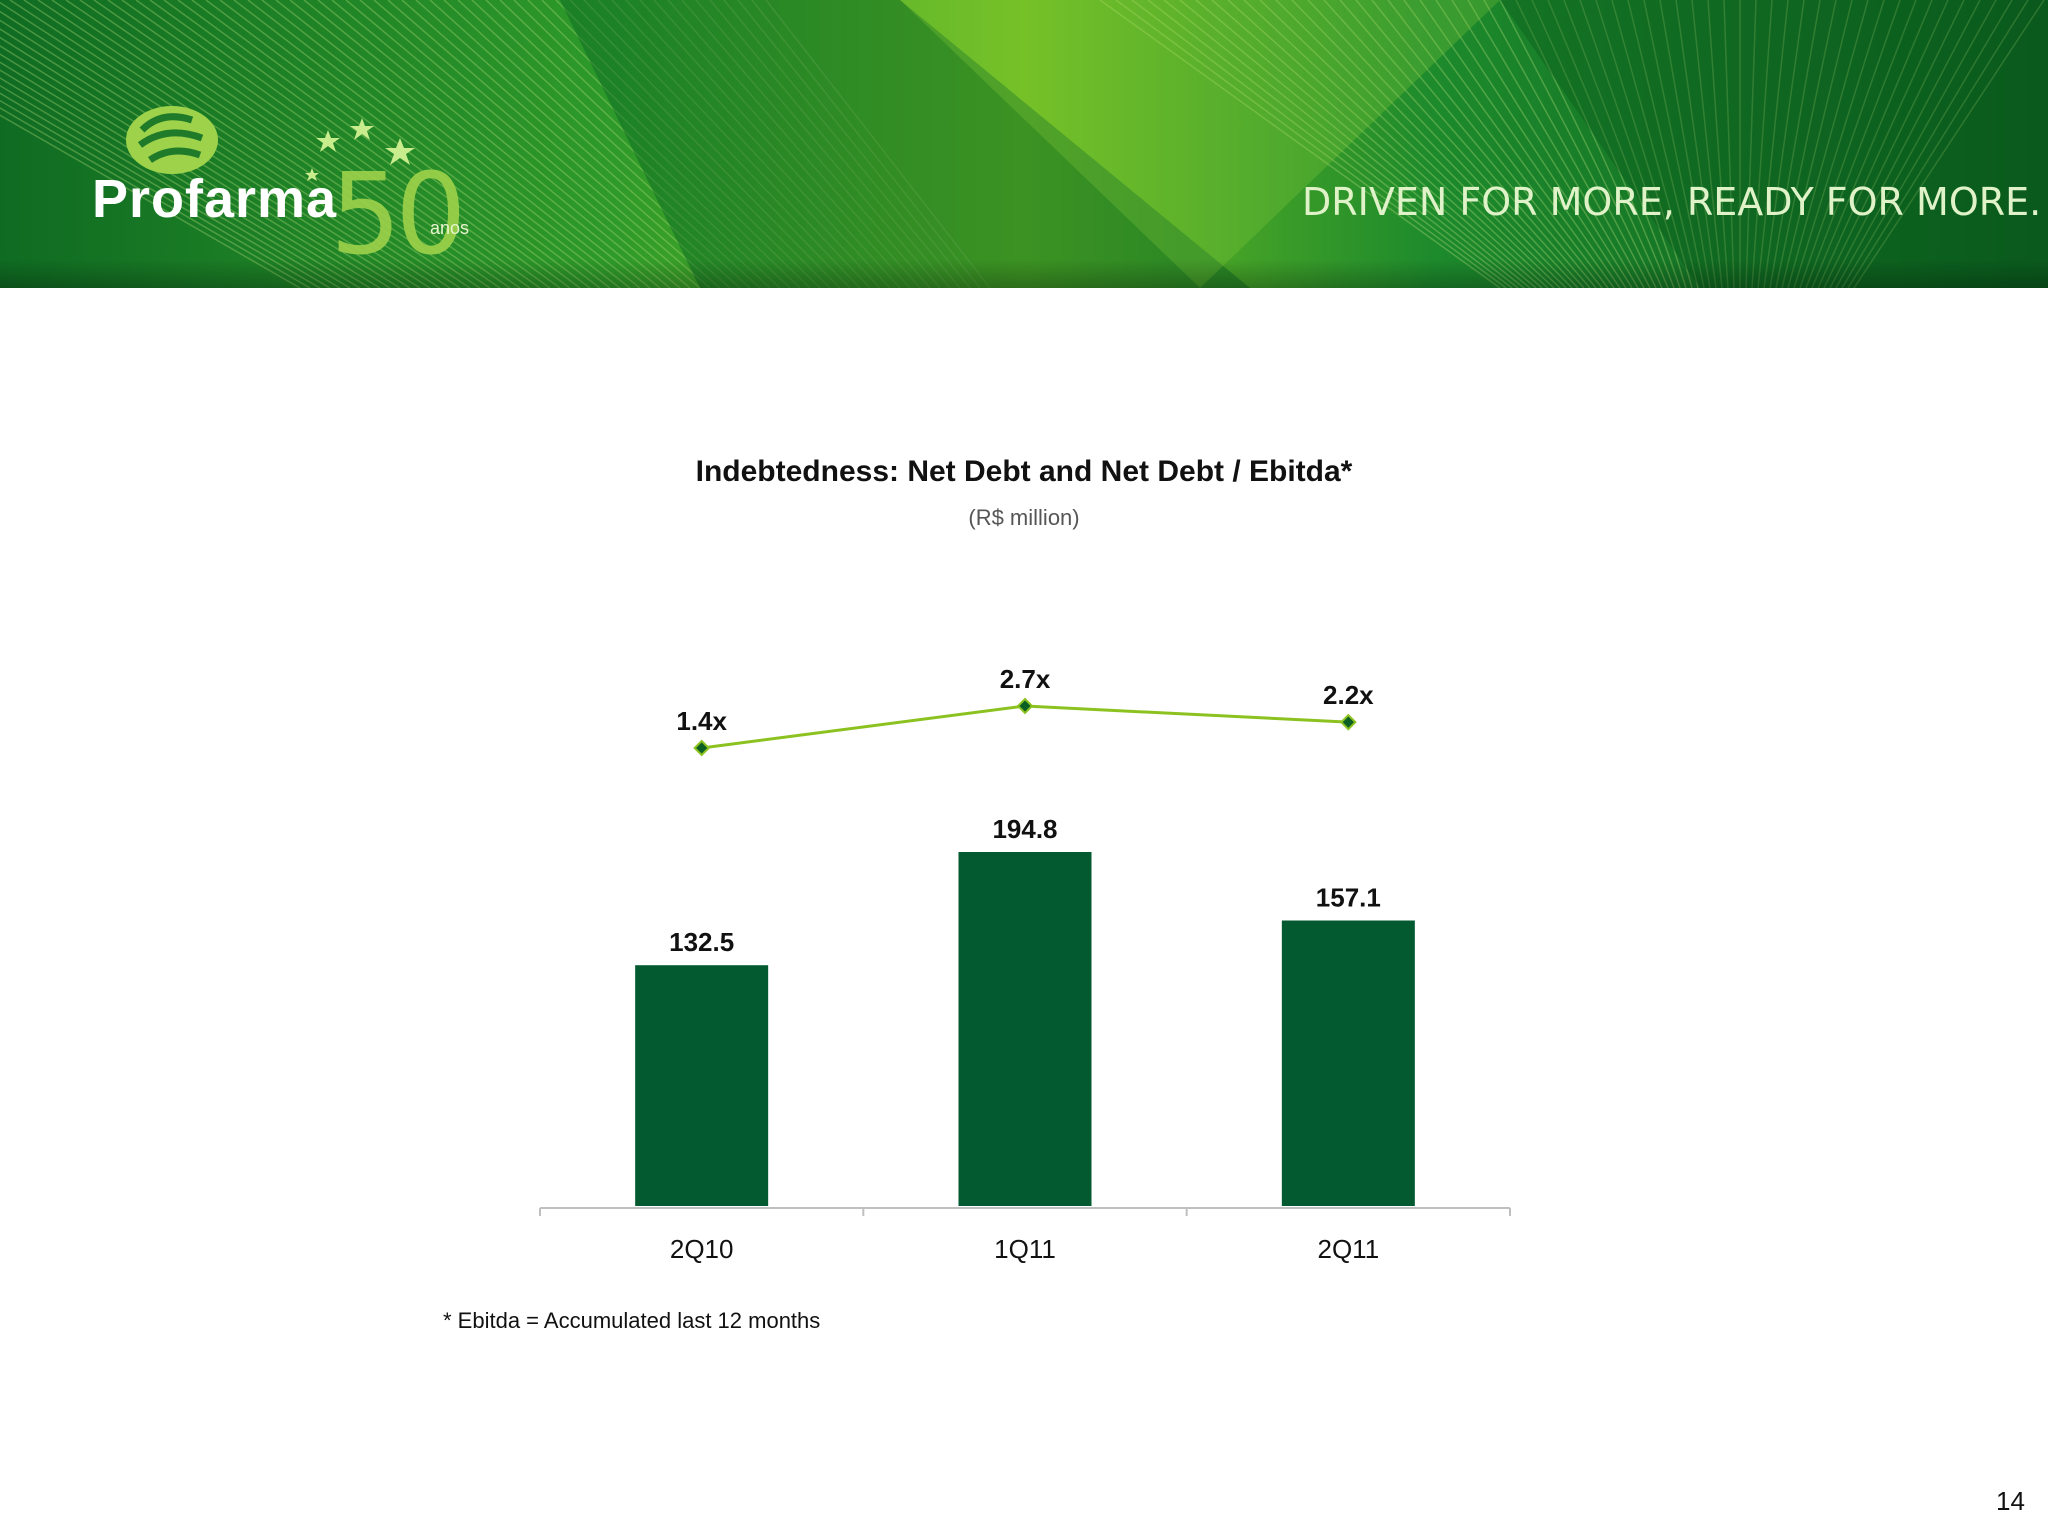 The image size is (2048, 1536). Describe the element at coordinates (1025, 679) in the screenshot. I see `ratio-value-label: 2.7x` at that location.